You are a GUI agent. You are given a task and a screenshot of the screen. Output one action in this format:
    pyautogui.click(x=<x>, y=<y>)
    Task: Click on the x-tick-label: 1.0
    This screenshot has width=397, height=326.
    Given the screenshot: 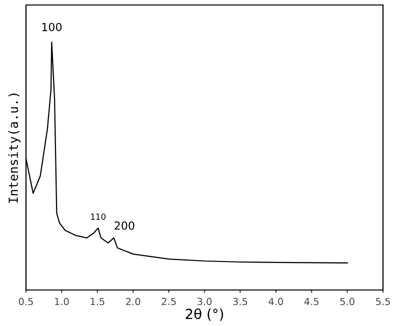 What is the action you would take?
    pyautogui.click(x=62, y=302)
    